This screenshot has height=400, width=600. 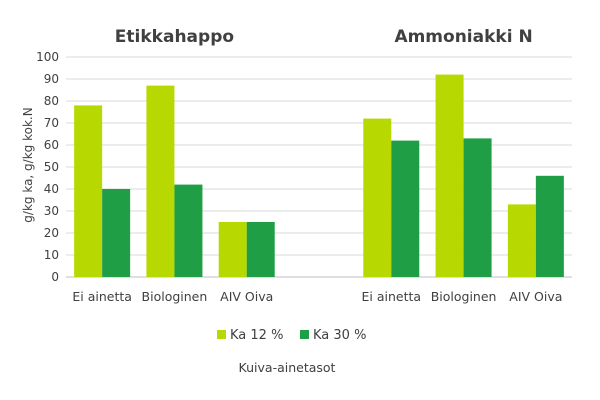 I want to click on y-tick-label: 100, so click(x=47, y=57).